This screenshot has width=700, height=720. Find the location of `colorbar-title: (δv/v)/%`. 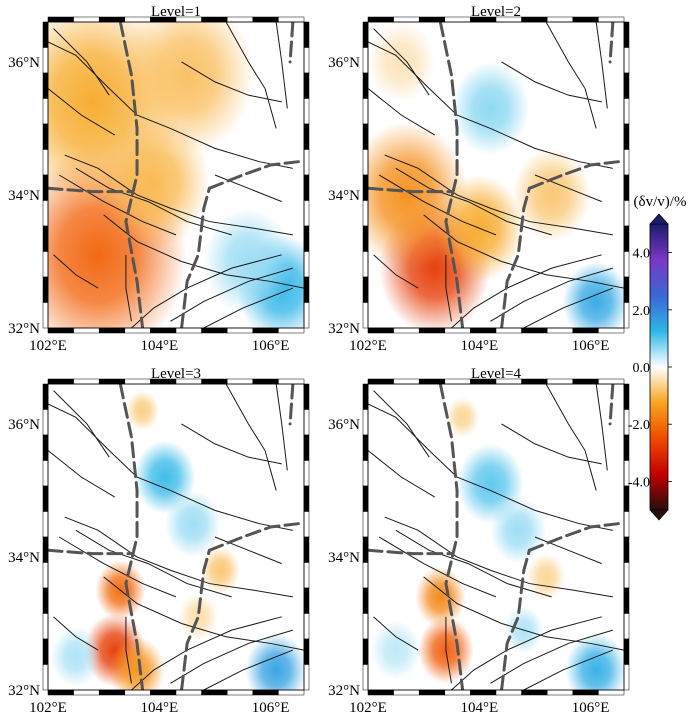

colorbar-title: (δv/v)/% is located at coordinates (660, 202).